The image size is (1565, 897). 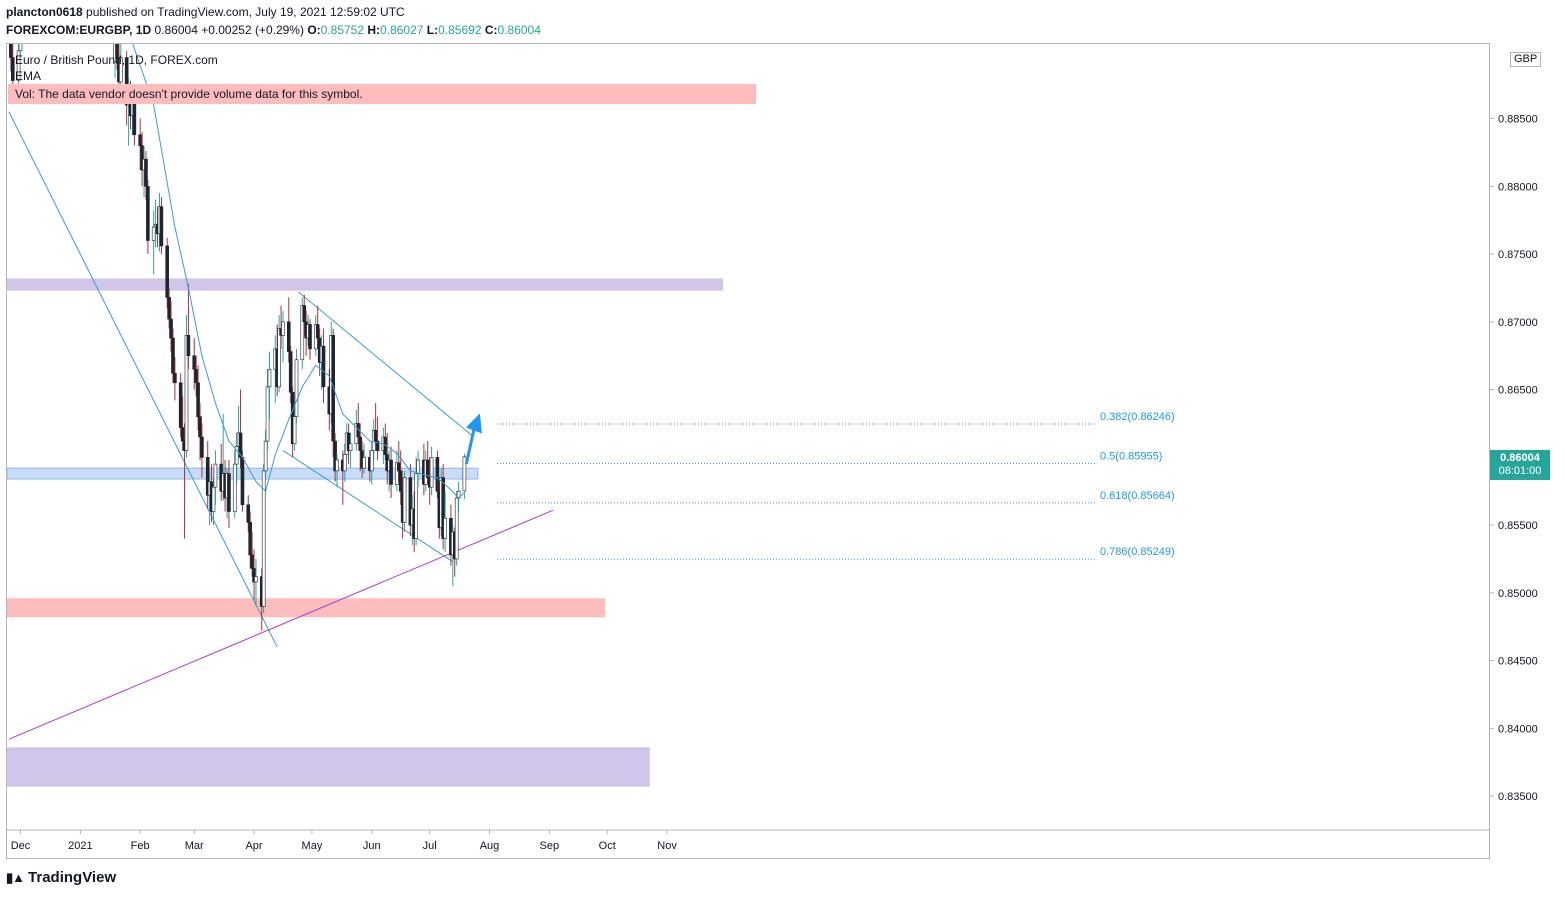 What do you see at coordinates (1137, 417) in the screenshot?
I see `fib-label-0: 0.382(0.86246)` at bounding box center [1137, 417].